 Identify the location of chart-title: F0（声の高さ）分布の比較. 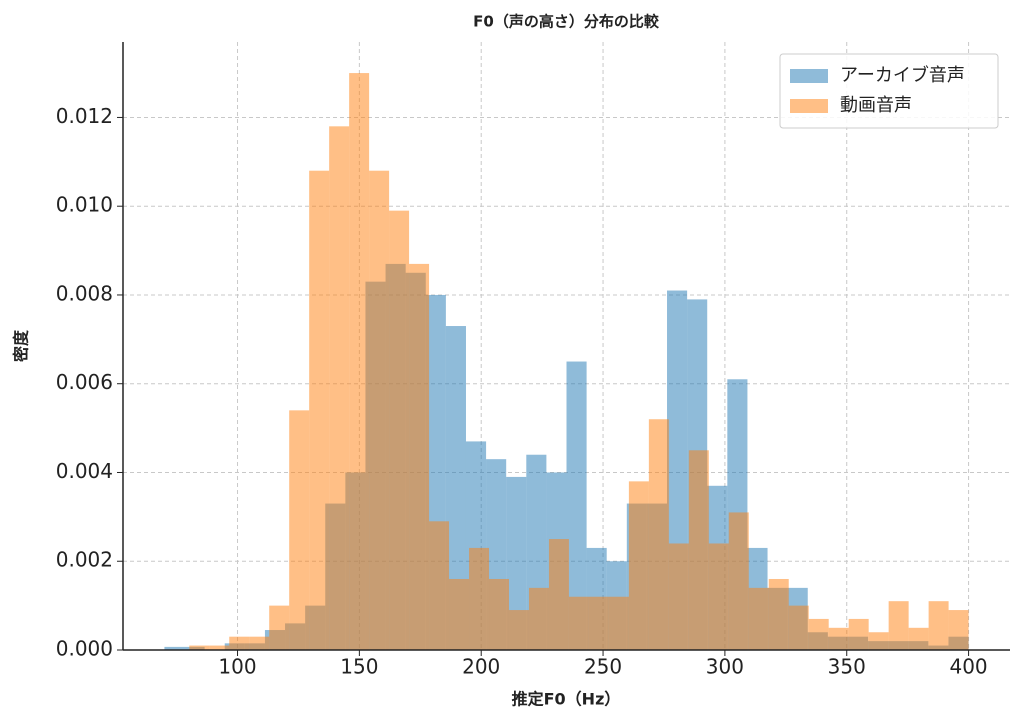
(566, 22).